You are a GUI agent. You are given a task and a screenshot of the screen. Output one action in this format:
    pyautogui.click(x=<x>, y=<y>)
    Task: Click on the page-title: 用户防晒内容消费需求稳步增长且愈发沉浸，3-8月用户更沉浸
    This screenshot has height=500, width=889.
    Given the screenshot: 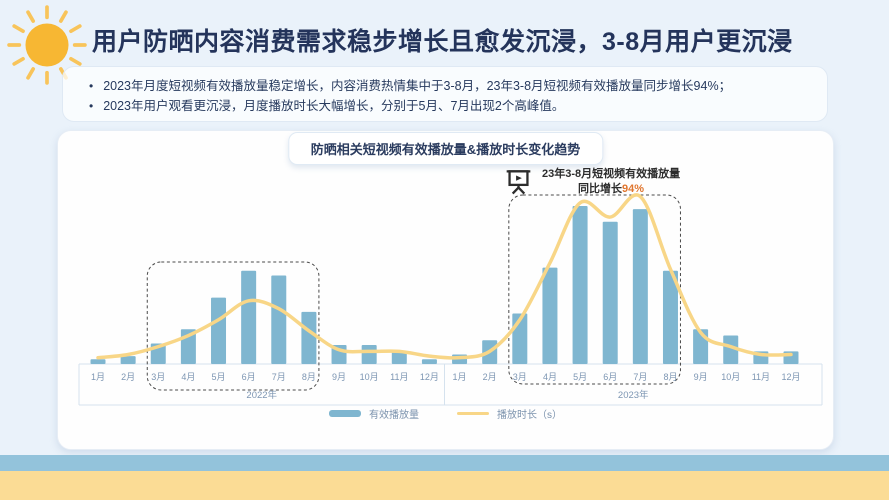 What is the action you would take?
    pyautogui.click(x=442, y=42)
    